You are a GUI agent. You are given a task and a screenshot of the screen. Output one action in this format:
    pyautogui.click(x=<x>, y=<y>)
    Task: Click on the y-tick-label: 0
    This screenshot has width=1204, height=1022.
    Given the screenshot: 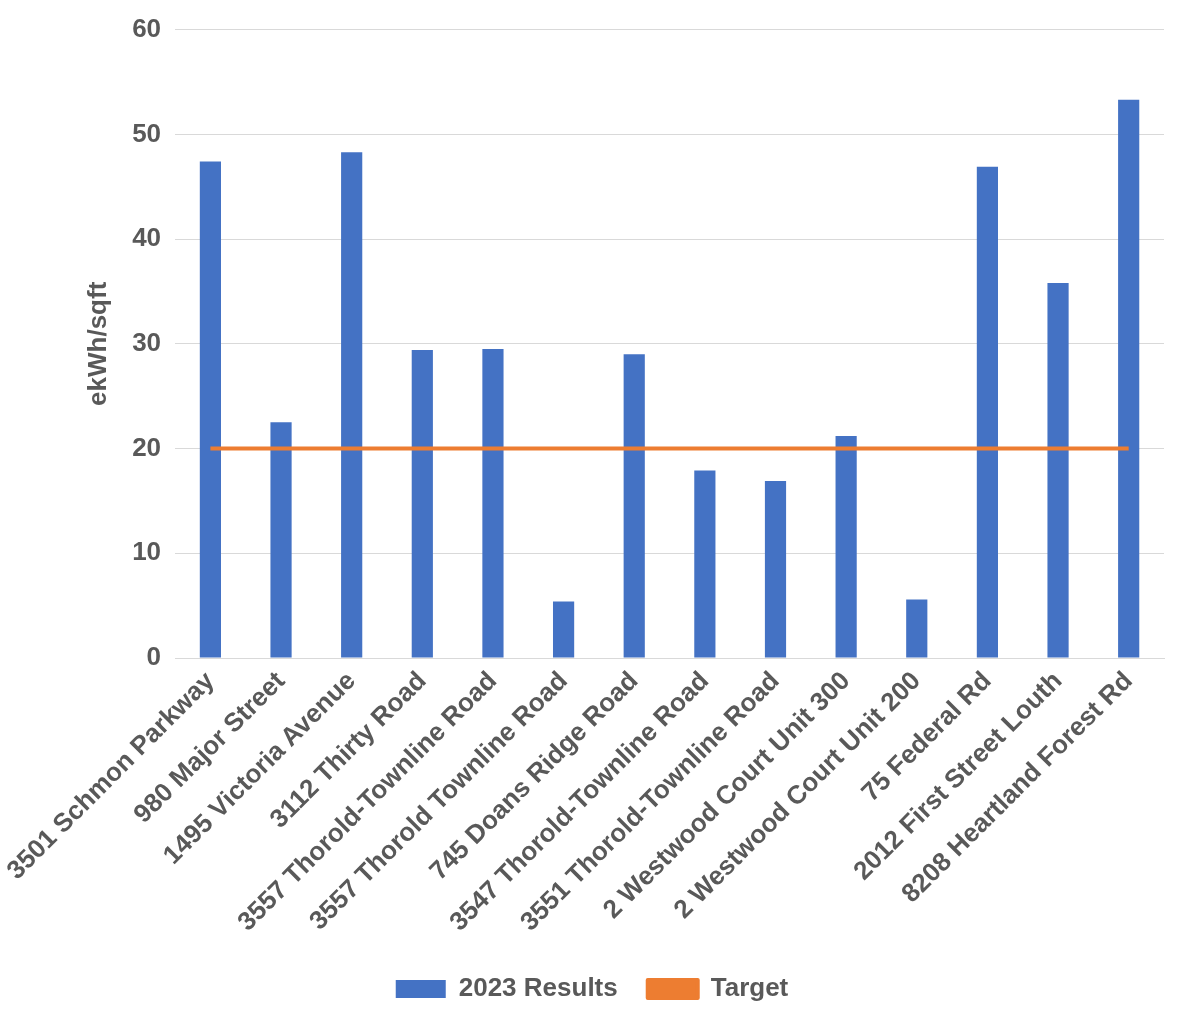 What is the action you would take?
    pyautogui.click(x=154, y=656)
    